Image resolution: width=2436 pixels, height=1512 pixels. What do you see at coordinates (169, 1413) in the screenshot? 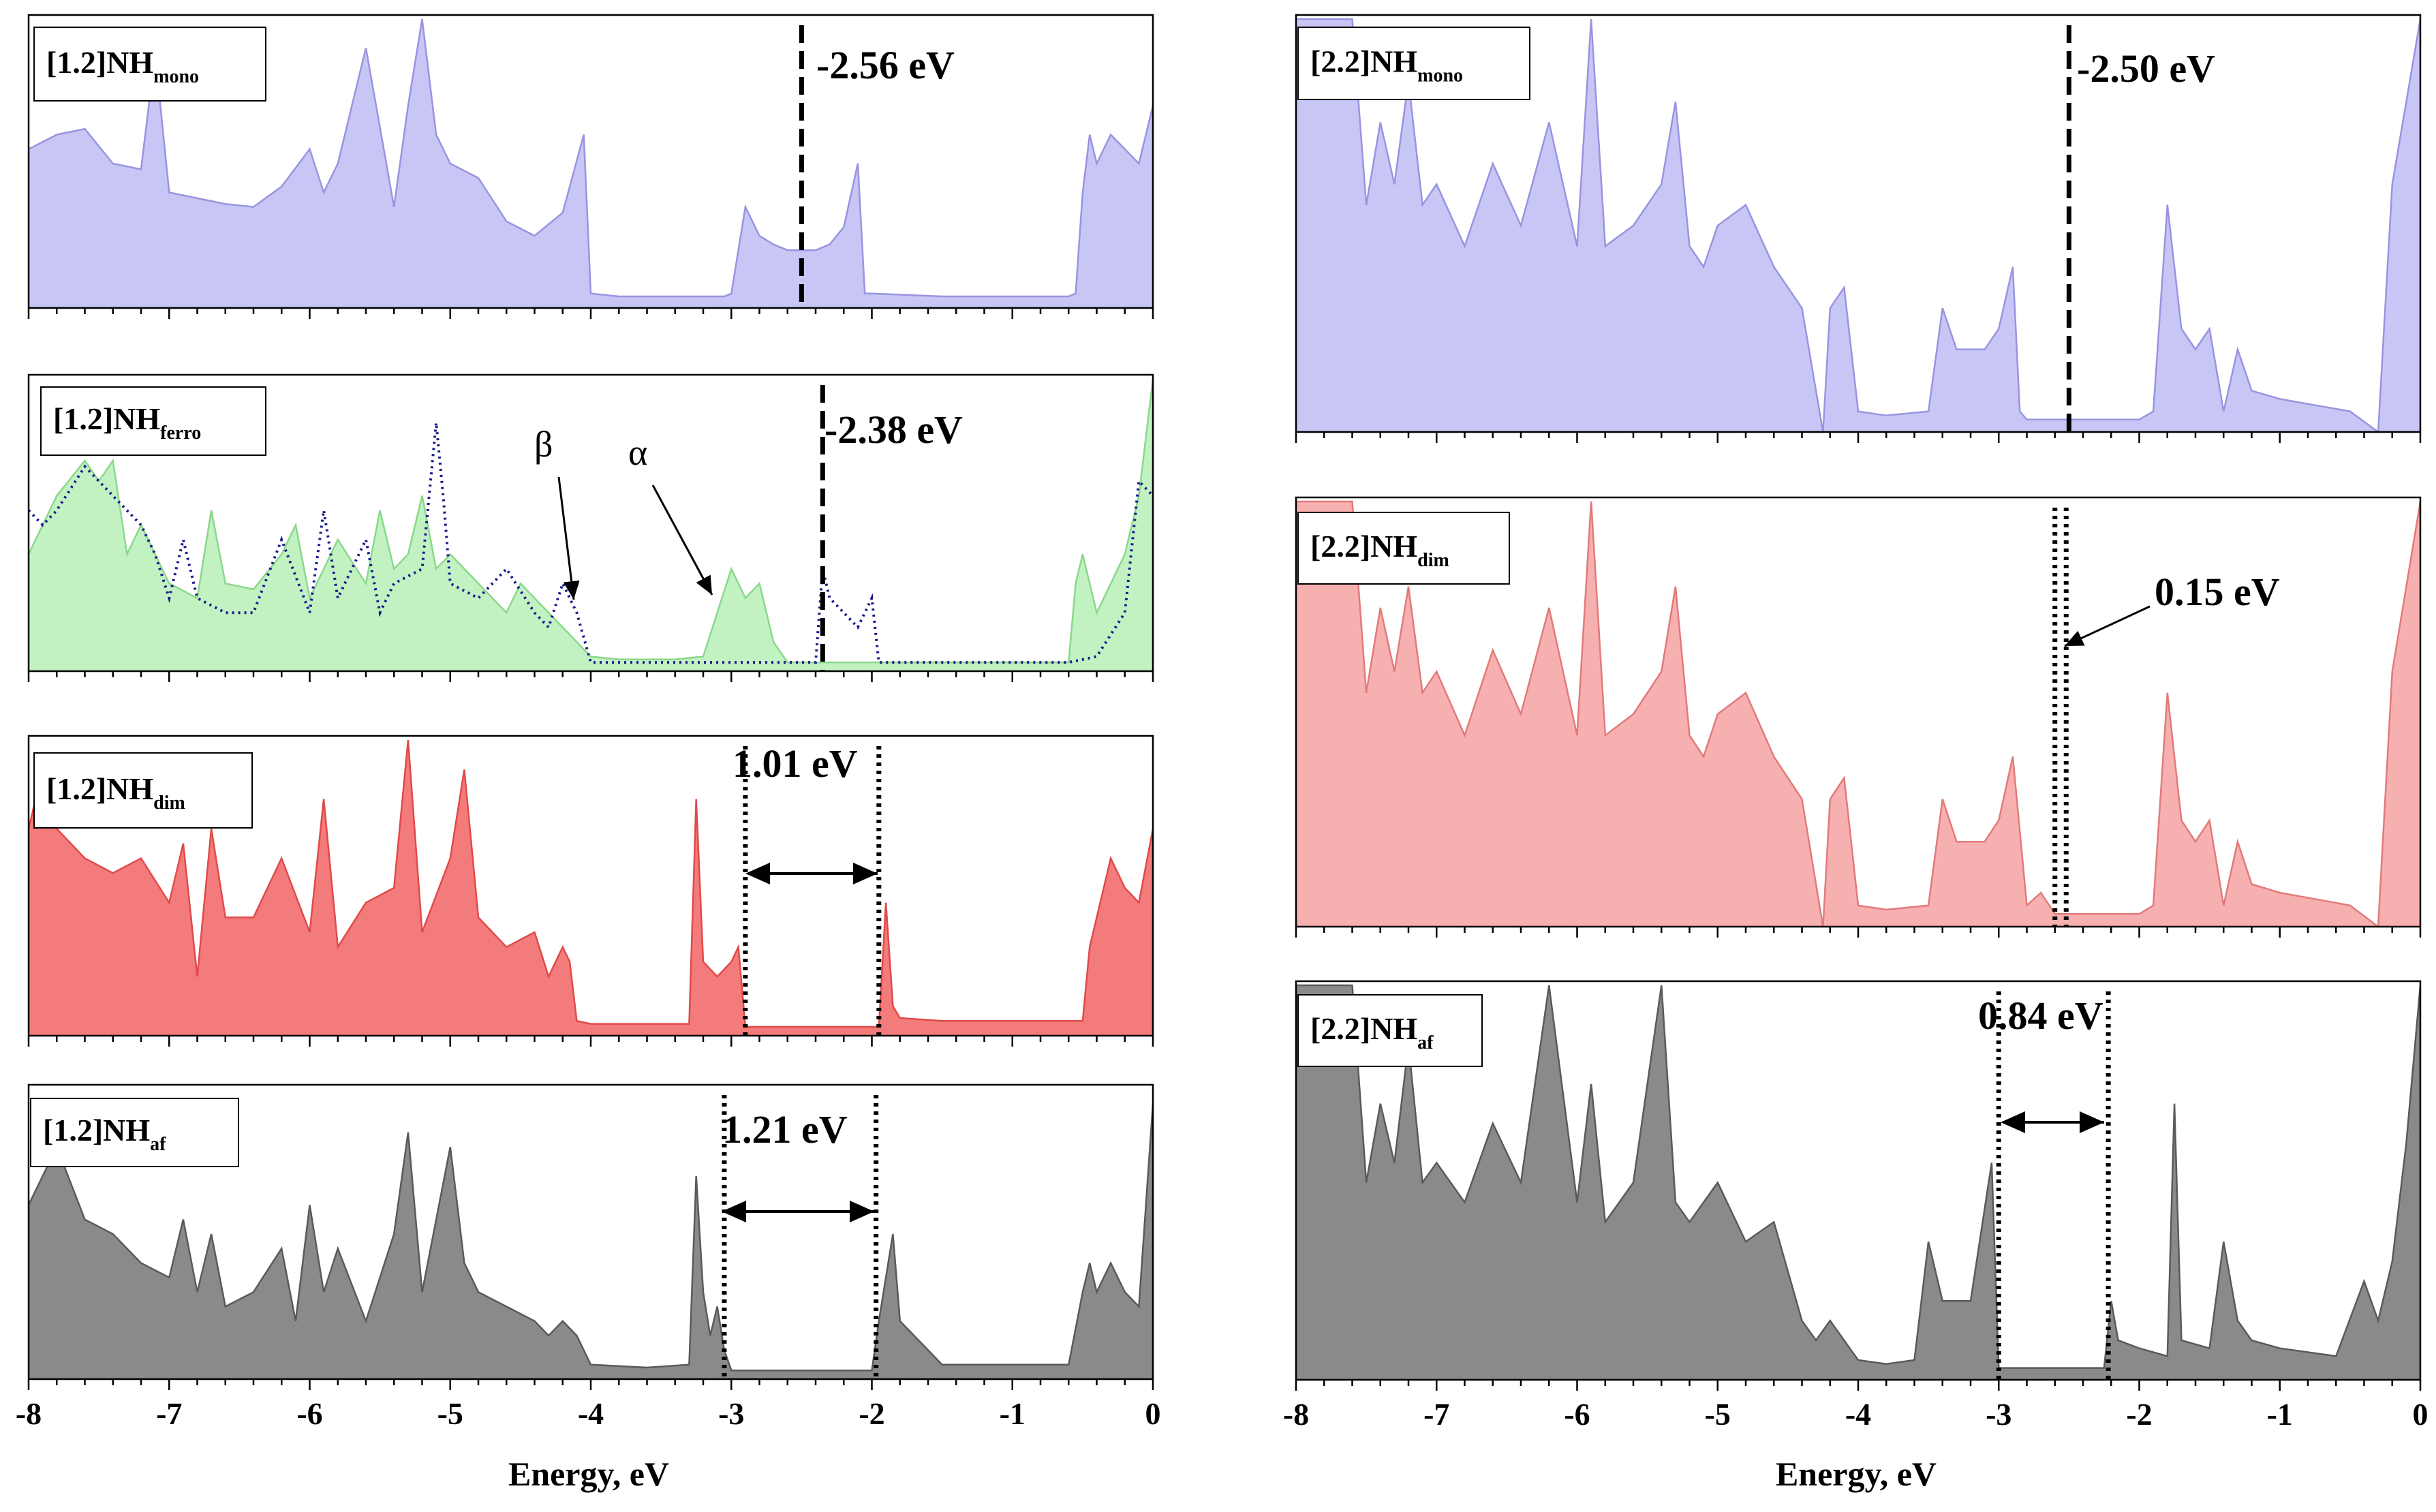
I see `x-tick-label-p4: -7` at bounding box center [169, 1413].